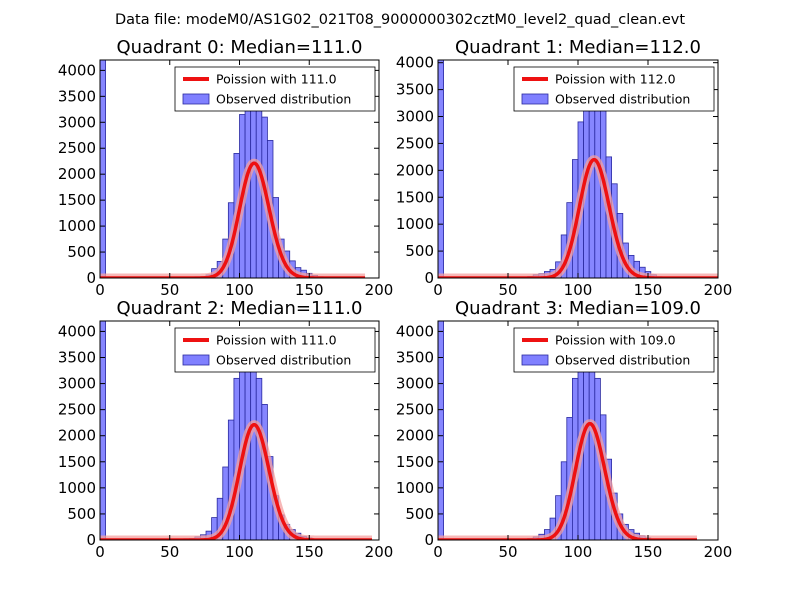 This screenshot has height=600, width=800. Describe the element at coordinates (578, 308) in the screenshot. I see `panel-title: Quadrant 3: Median=109.0` at that location.